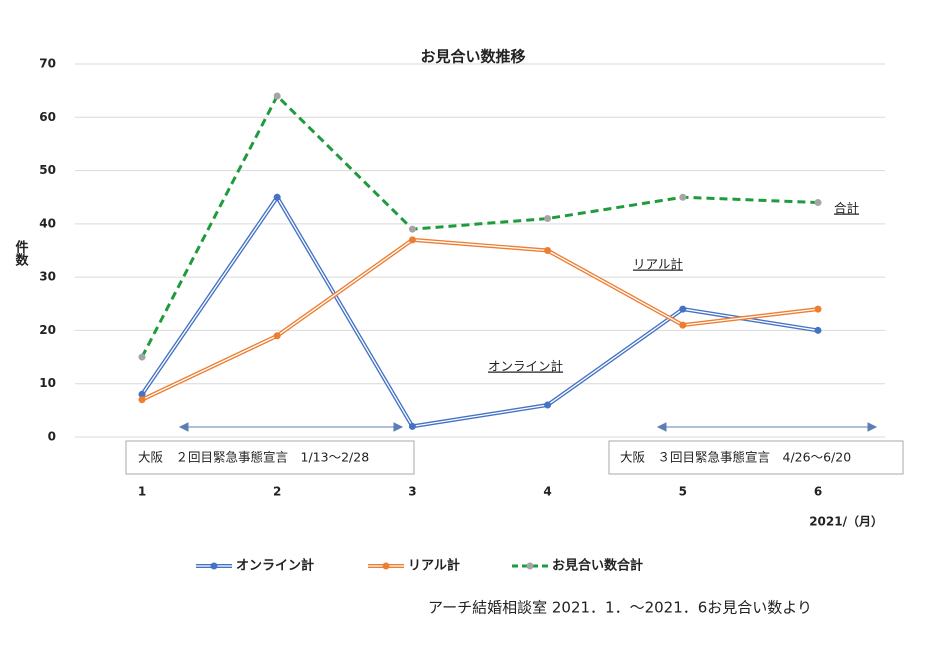  What do you see at coordinates (846, 521) in the screenshot?
I see `x-axis-label: 2021/（月）` at bounding box center [846, 521].